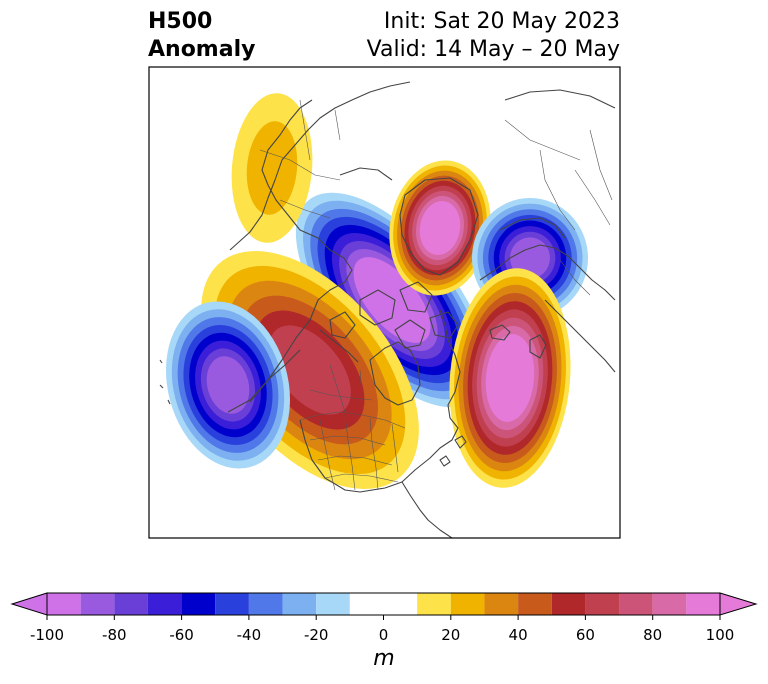 The image size is (768, 684). What do you see at coordinates (451, 635) in the screenshot?
I see `colorbar-tick-label: 20` at bounding box center [451, 635].